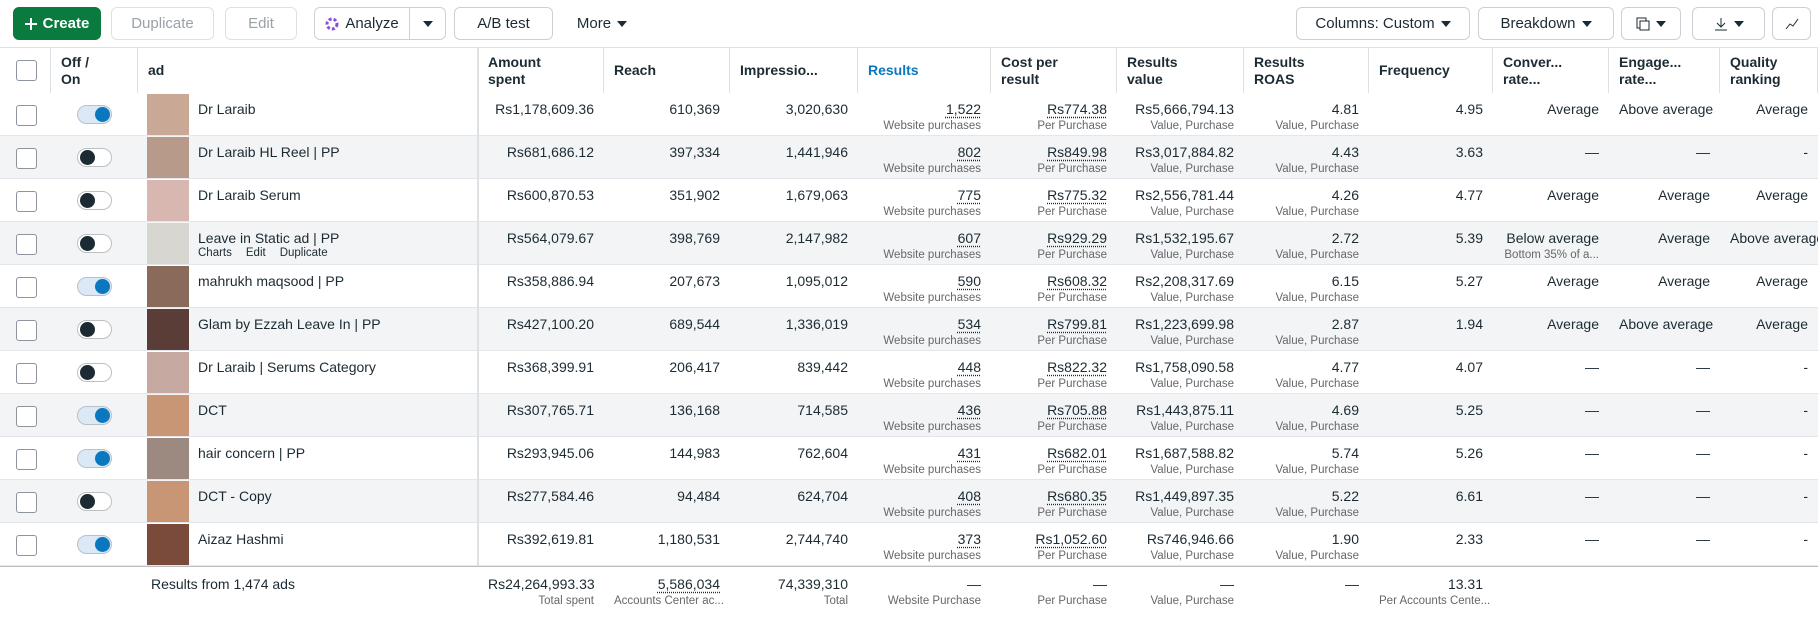 Image resolution: width=1818 pixels, height=633 pixels. Describe the element at coordinates (1431, 70) in the screenshot. I see `column-header: Frequency` at that location.